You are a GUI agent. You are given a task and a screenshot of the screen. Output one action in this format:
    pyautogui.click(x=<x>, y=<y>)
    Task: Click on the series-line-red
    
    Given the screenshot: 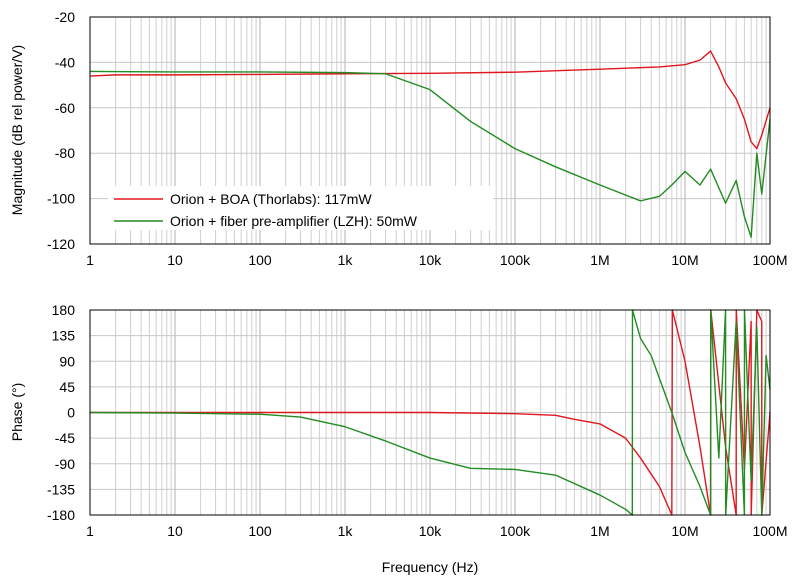 What is the action you would take?
    pyautogui.click(x=430, y=100)
    